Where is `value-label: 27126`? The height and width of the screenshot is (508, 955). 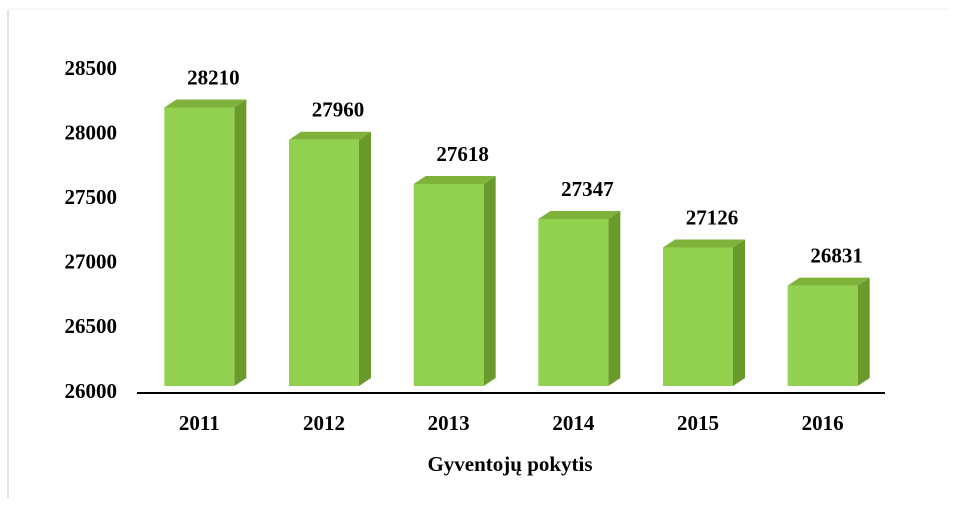
value-label: 27126 is located at coordinates (712, 217).